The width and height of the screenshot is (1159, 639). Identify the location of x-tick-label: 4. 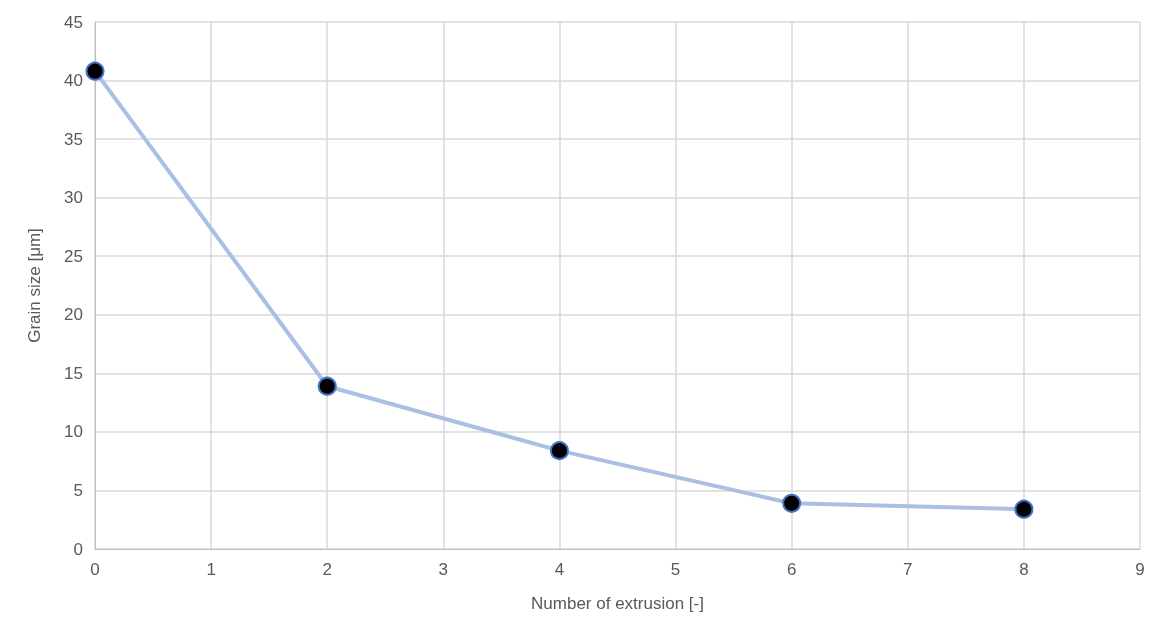
(559, 569).